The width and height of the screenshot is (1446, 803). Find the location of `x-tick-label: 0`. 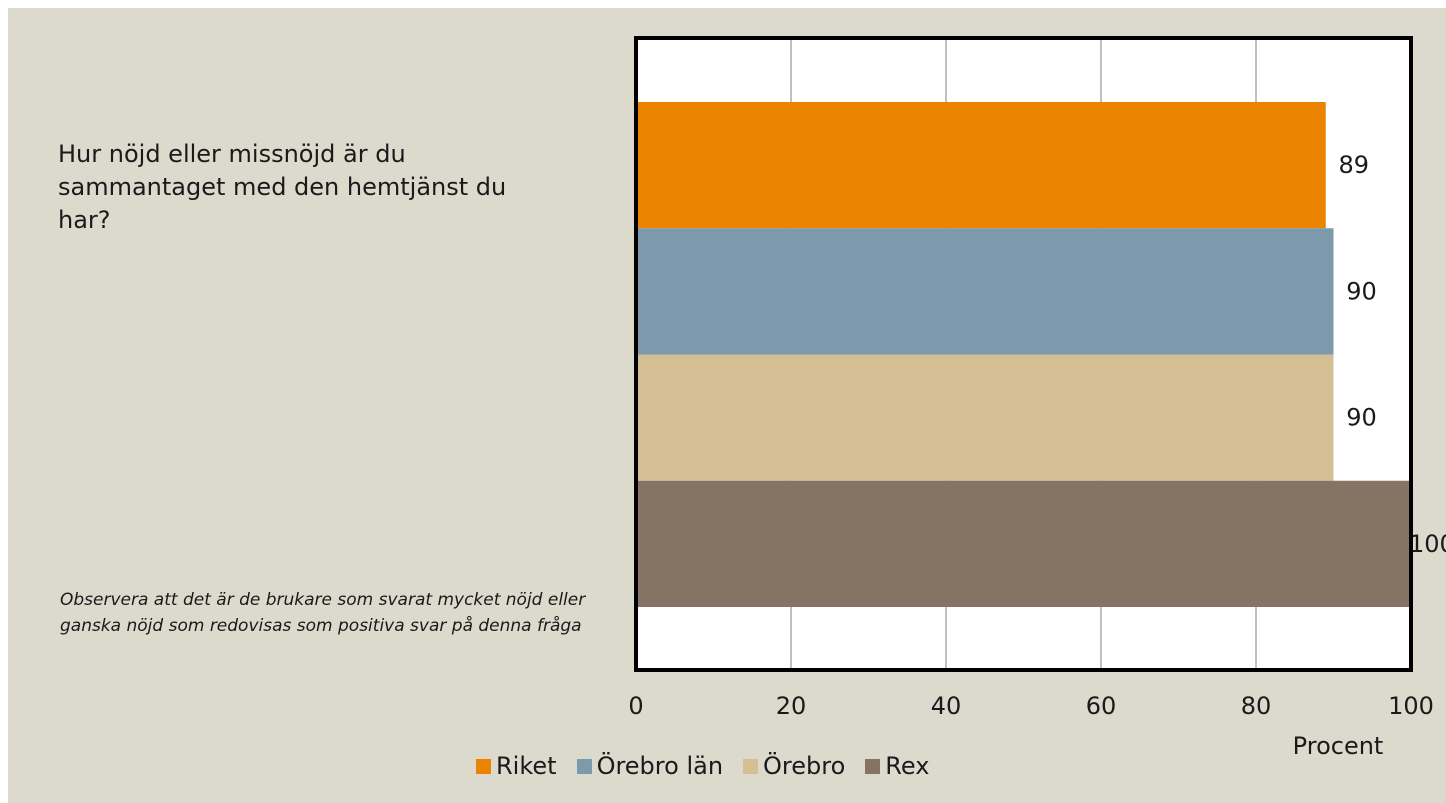

x-tick-label: 0 is located at coordinates (635, 706).